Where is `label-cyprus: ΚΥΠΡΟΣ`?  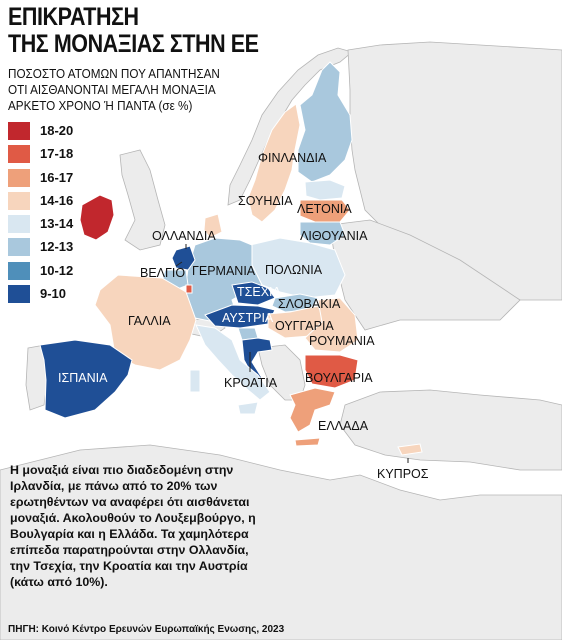 label-cyprus: ΚΥΠΡΟΣ is located at coordinates (403, 474).